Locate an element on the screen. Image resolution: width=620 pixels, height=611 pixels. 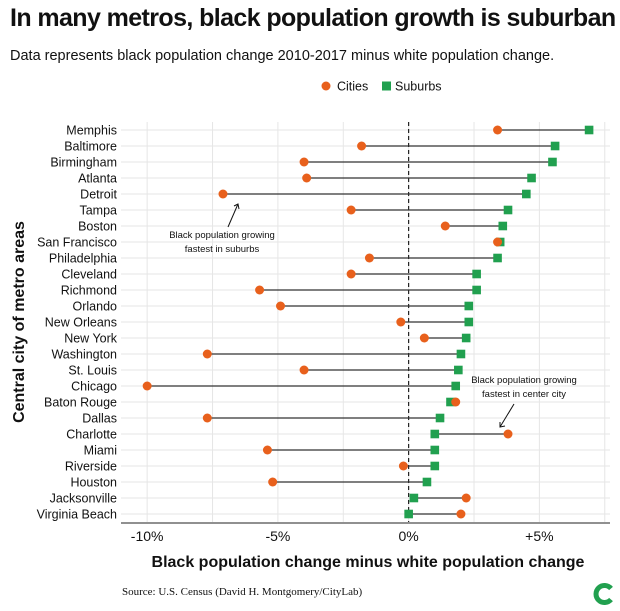
y-tick-label: Baton Rouge is located at coordinates (80, 403).